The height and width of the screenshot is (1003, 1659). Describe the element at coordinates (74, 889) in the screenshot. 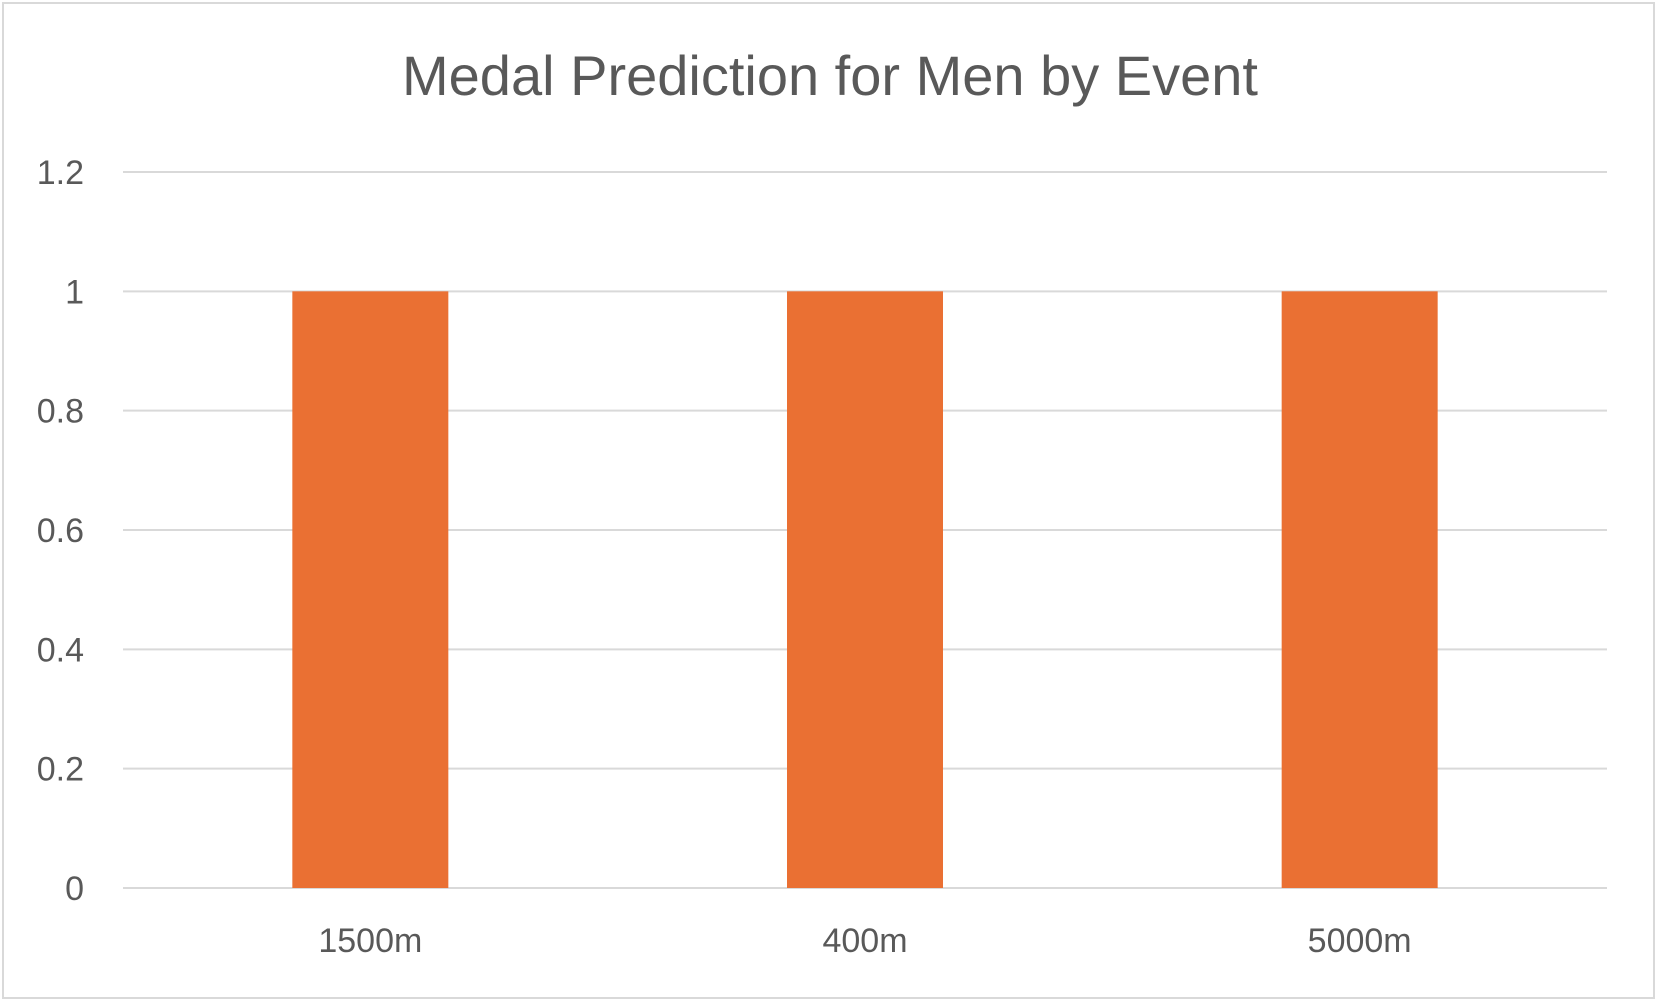

I see `y-tick-label: 0` at that location.